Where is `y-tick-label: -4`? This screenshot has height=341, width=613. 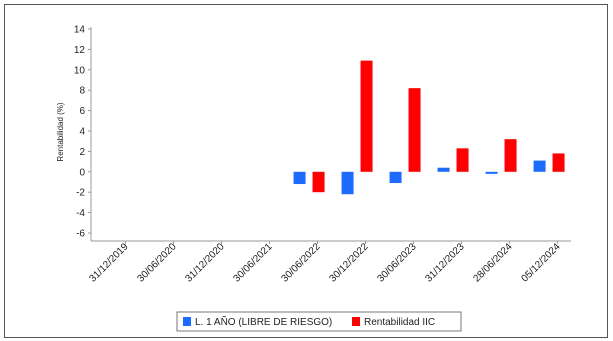 y-tick-label: -4 is located at coordinates (80, 213).